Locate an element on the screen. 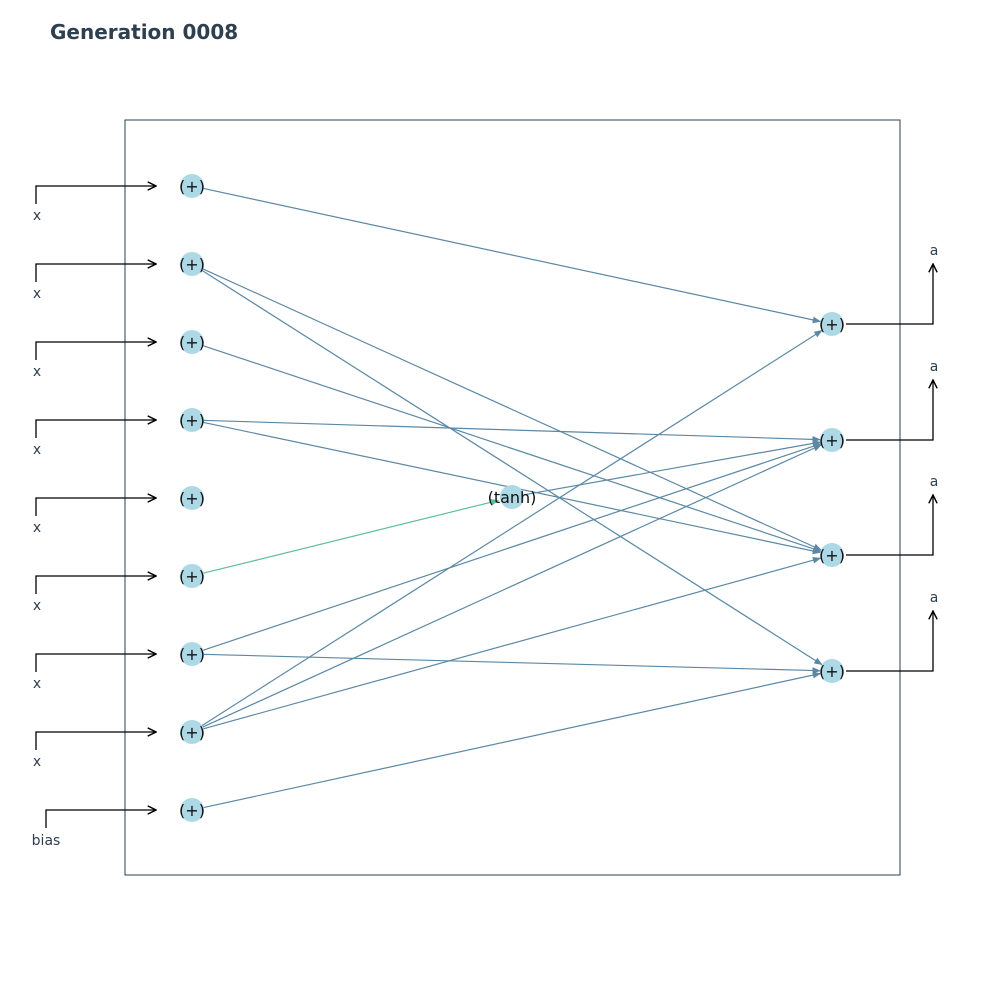 The width and height of the screenshot is (1000, 1000). input-label: bias is located at coordinates (46, 841).